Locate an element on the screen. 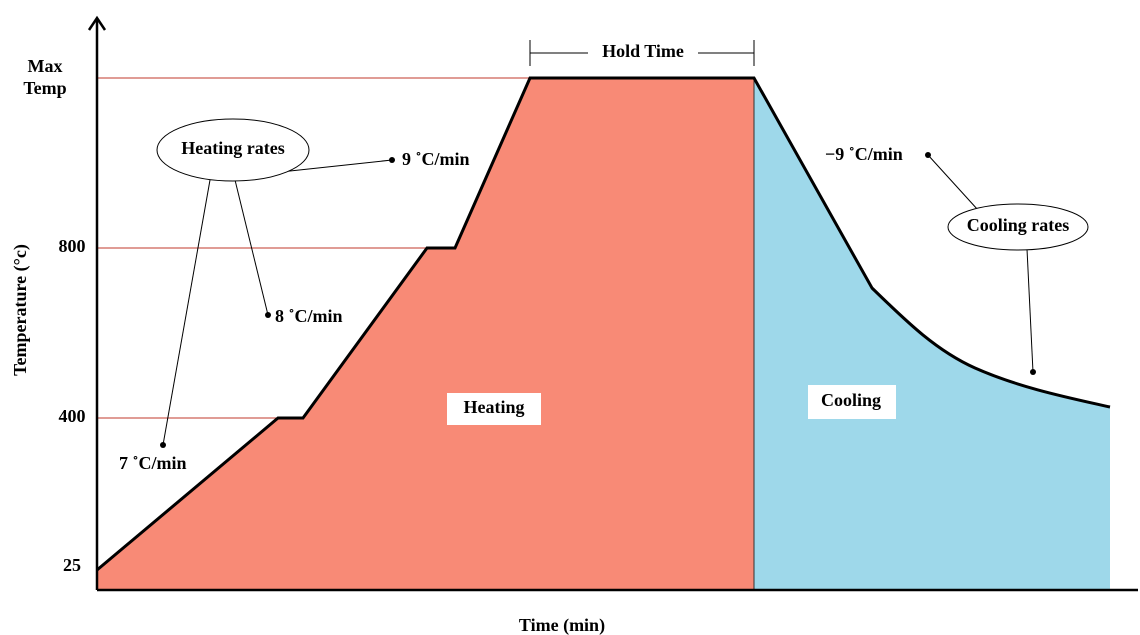 Image resolution: width=1140 pixels, height=635 pixels. heating-rates-ellipse is located at coordinates (233, 150).